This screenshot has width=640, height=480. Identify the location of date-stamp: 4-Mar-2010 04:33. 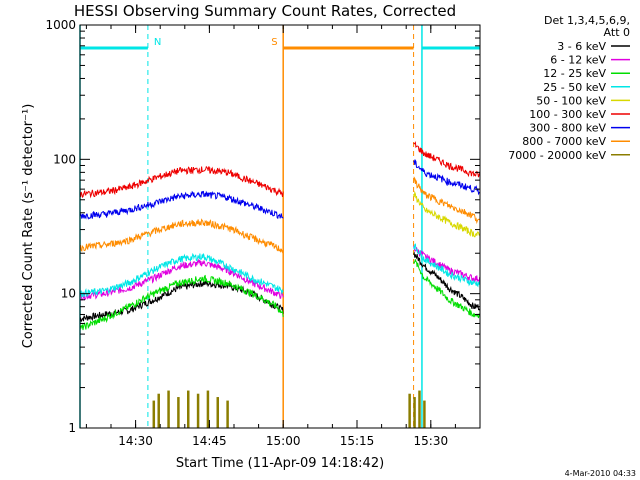
(600, 473).